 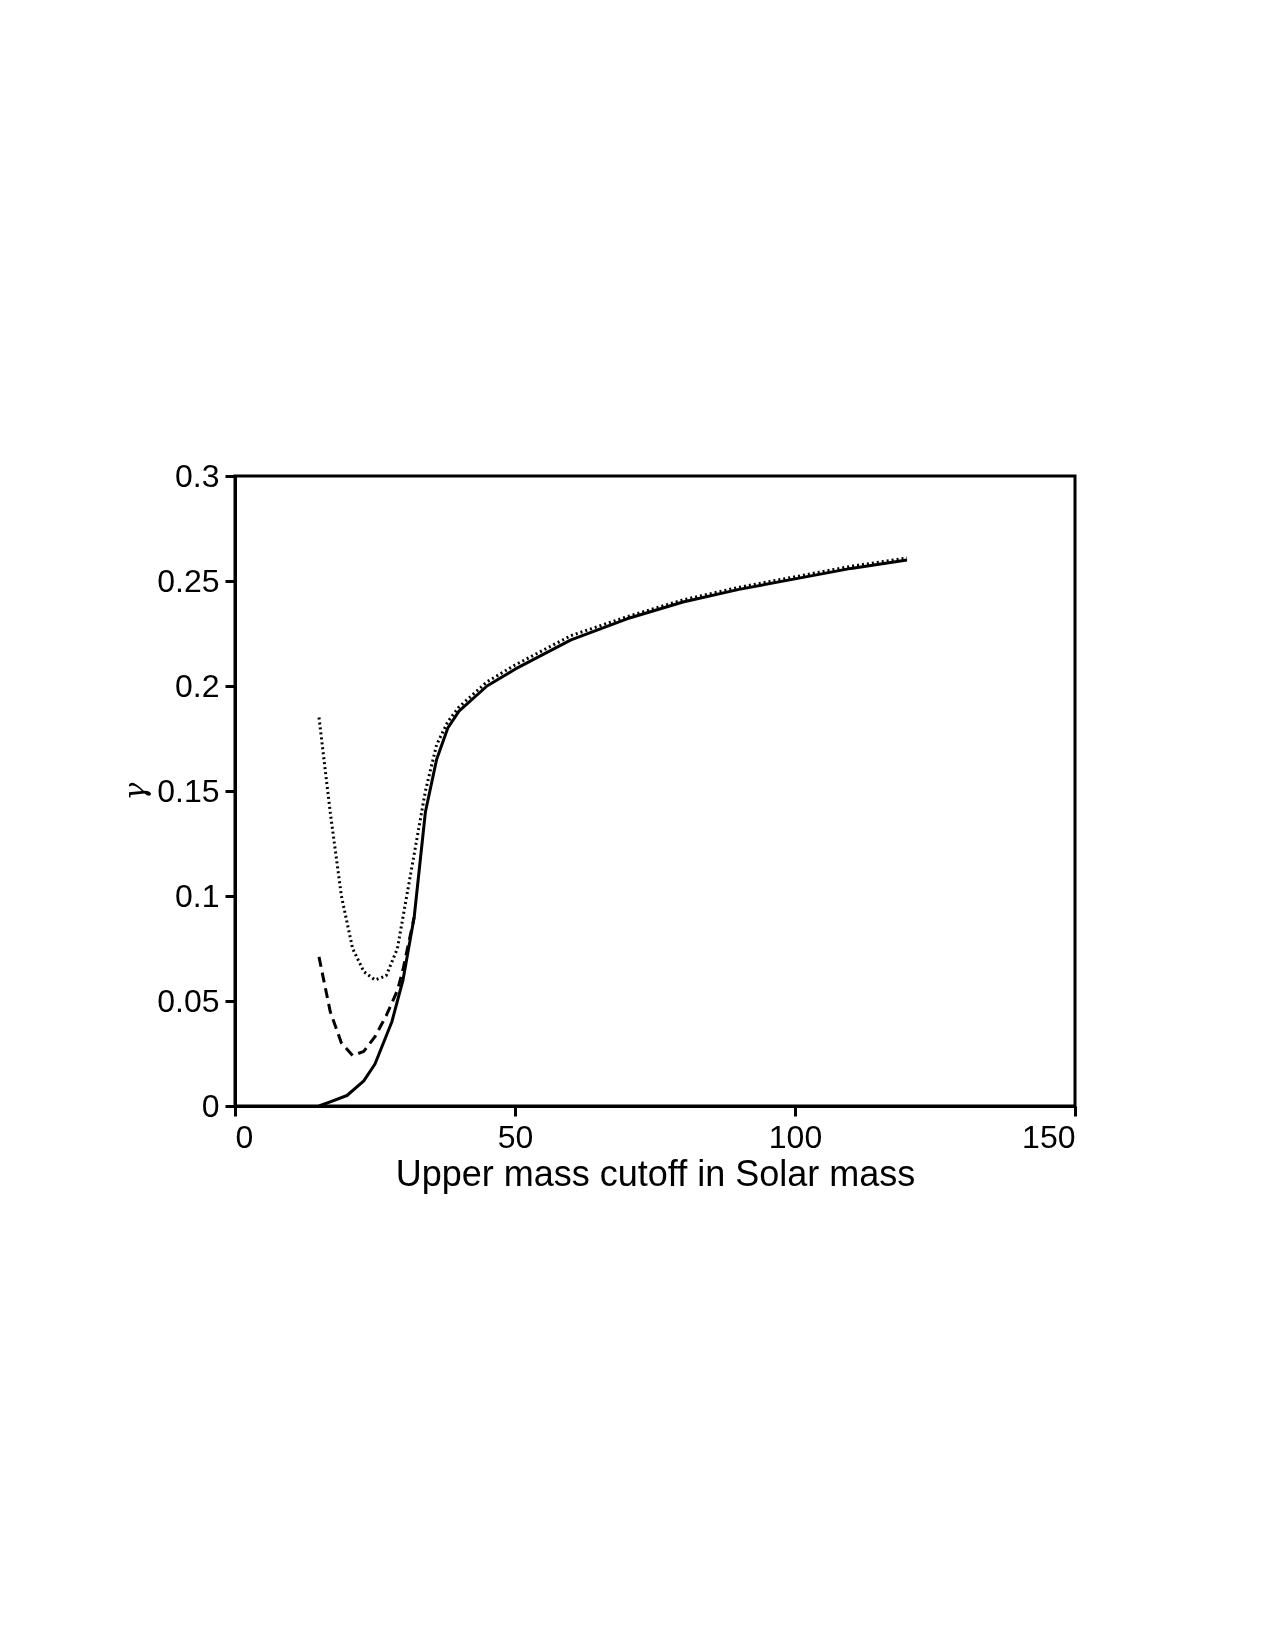 What do you see at coordinates (197, 685) in the screenshot?
I see `y-tick-label: 0.2` at bounding box center [197, 685].